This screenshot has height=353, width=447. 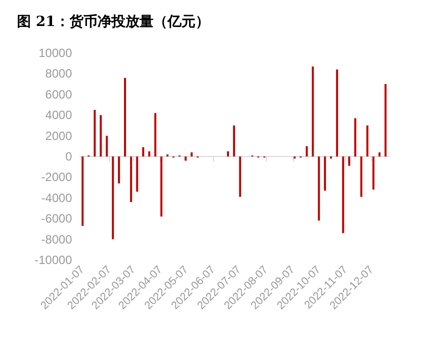 What do you see at coordinates (56, 239) in the screenshot?
I see `y-tick-label: -8000` at bounding box center [56, 239].